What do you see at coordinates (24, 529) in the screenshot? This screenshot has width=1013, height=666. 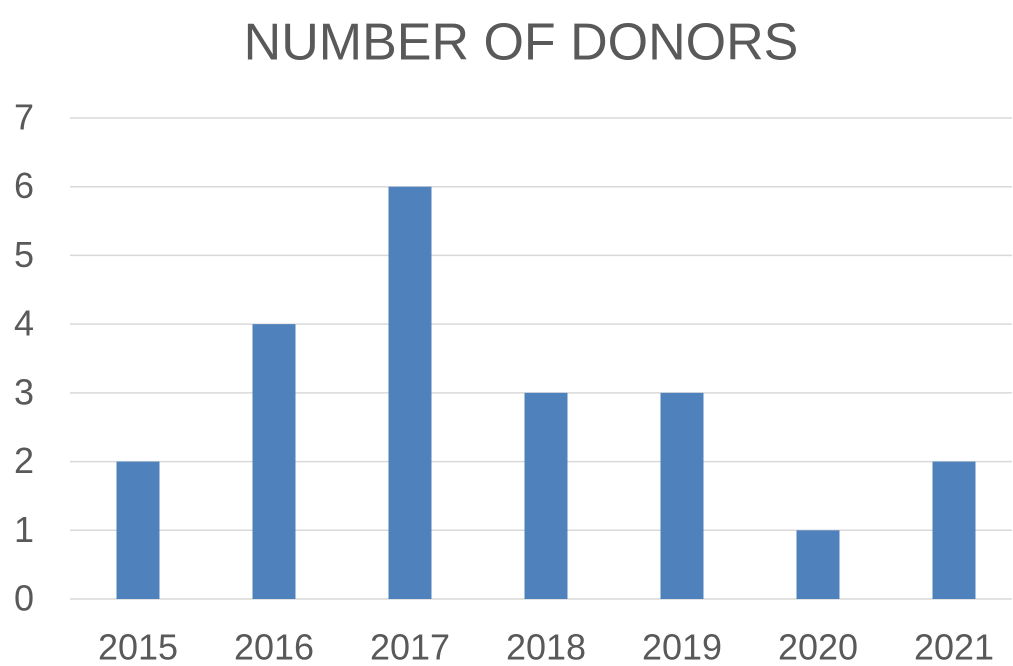 I see `y-tick-label: 1` at bounding box center [24, 529].